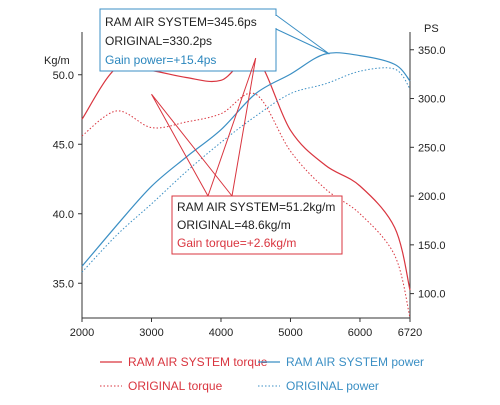 The width and height of the screenshot is (500, 405). I want to click on x-tick-label-4: 6000, so click(360, 333).